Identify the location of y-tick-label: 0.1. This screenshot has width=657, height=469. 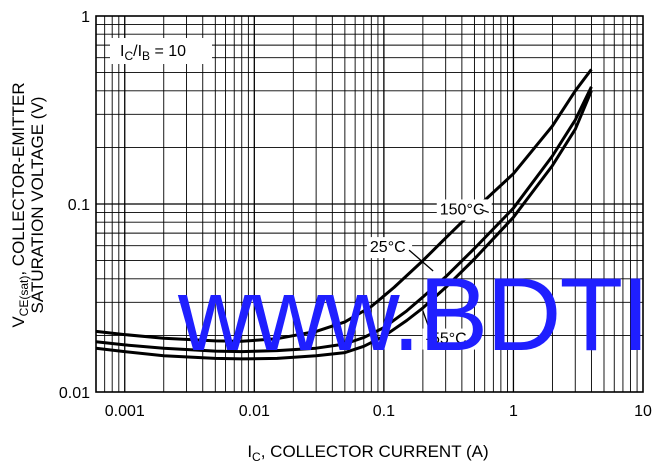
(79, 205).